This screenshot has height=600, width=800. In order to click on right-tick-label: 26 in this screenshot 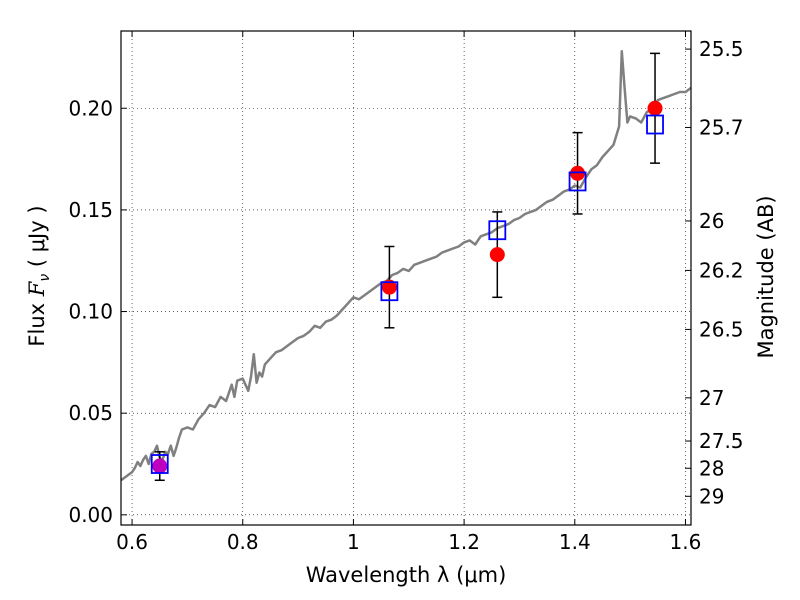, I will do `click(711, 221)`.